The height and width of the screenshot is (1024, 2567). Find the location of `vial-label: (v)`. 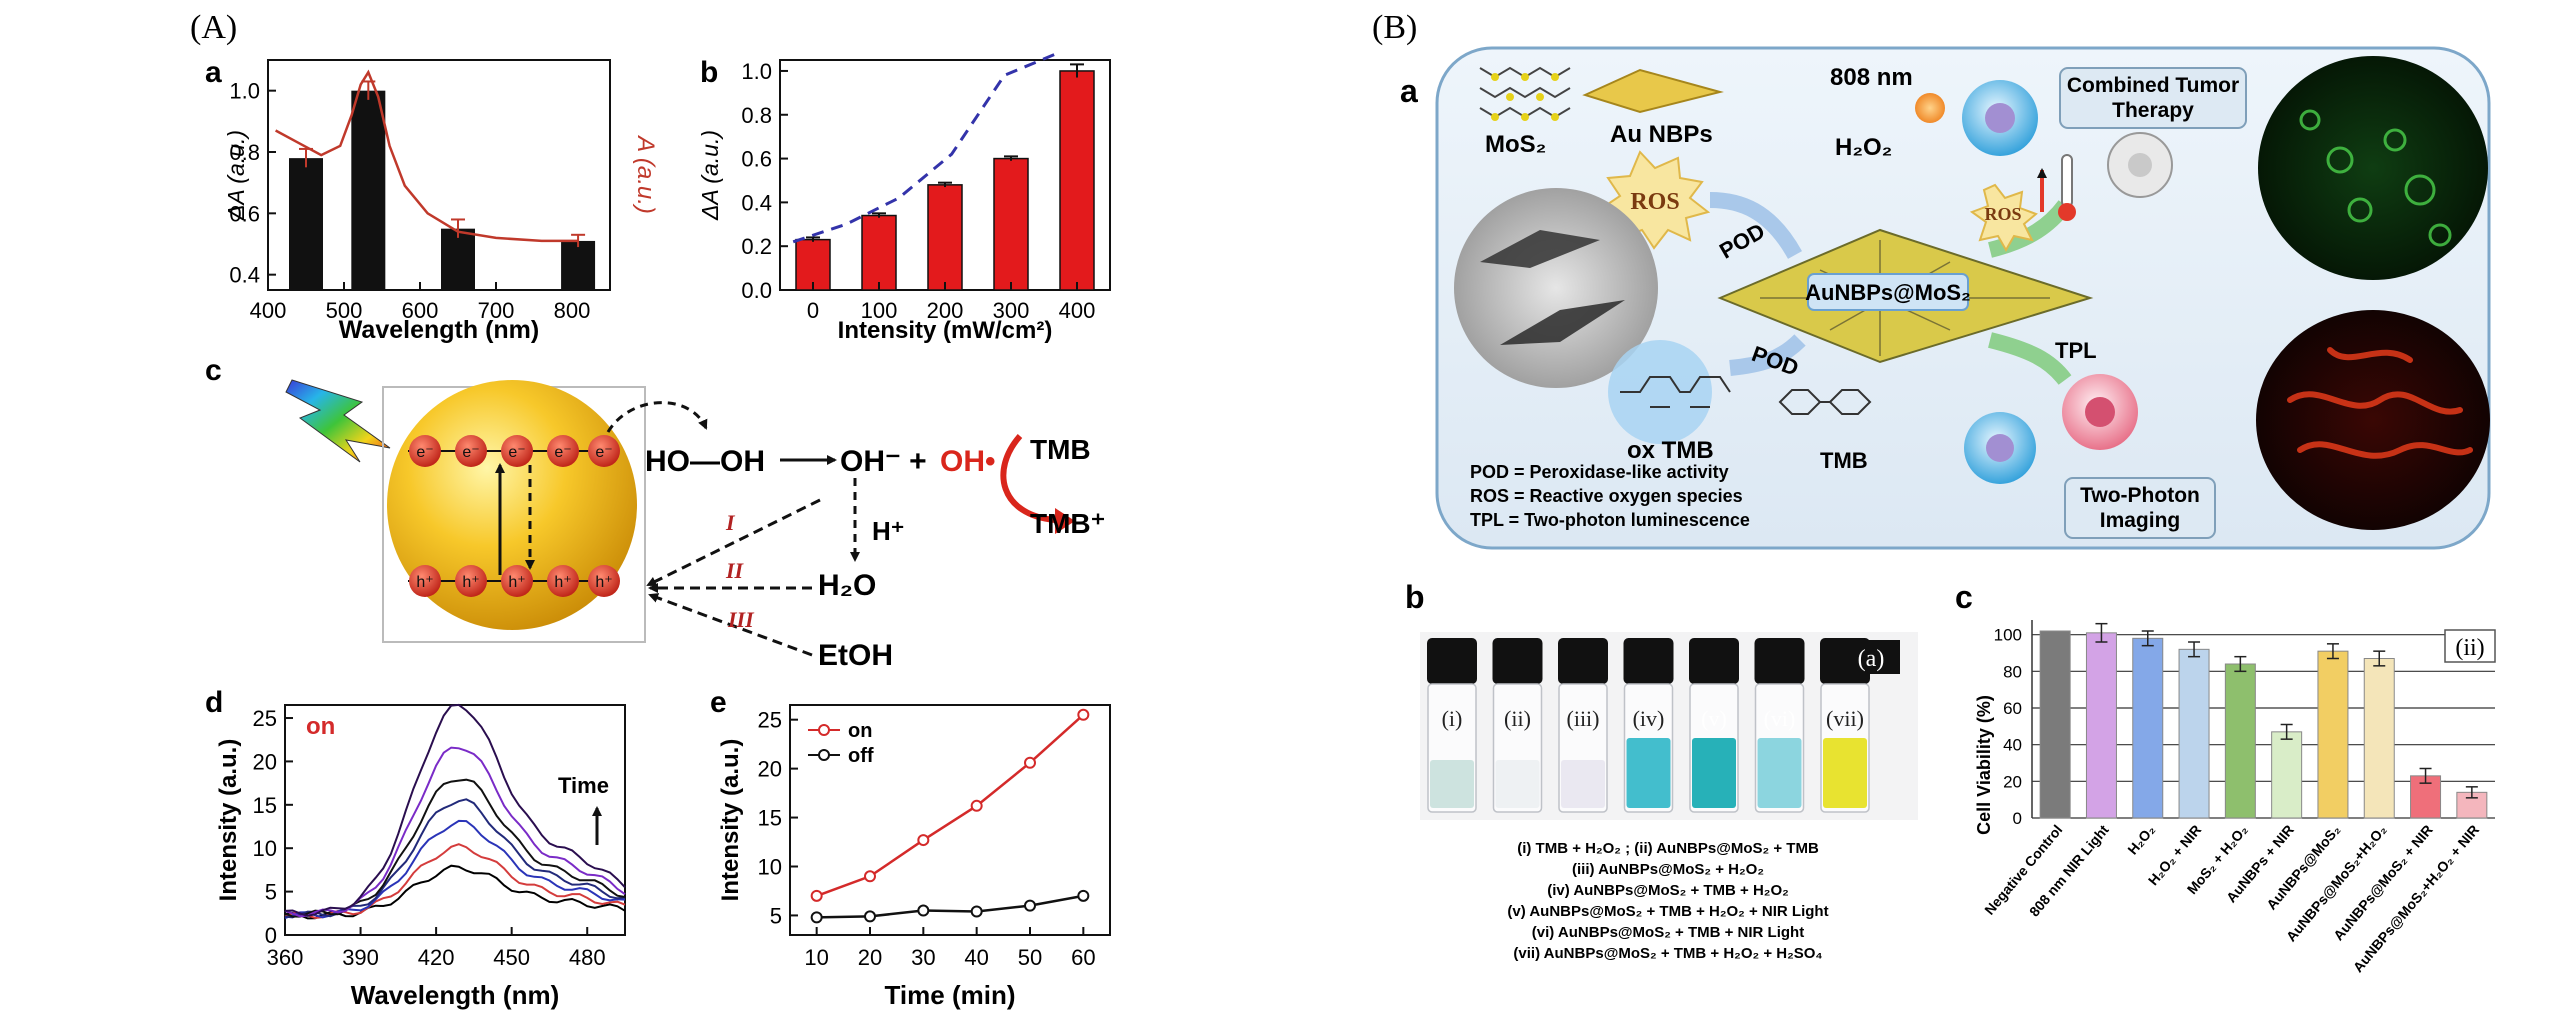

vial-label: (v) is located at coordinates (1714, 718).